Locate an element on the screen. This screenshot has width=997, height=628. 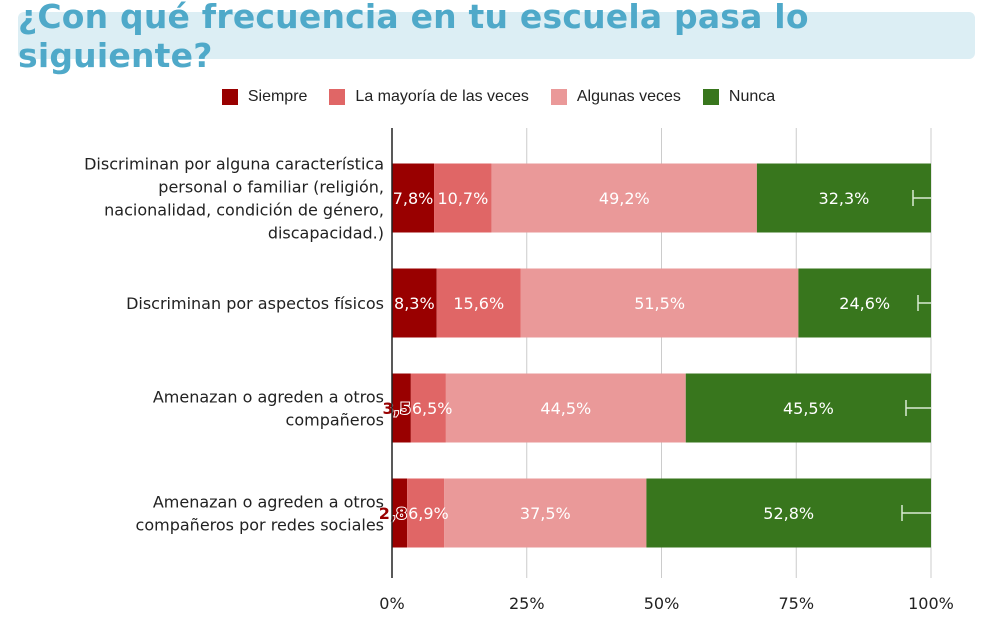
x-tick-label-3: 75% is located at coordinates (796, 603).